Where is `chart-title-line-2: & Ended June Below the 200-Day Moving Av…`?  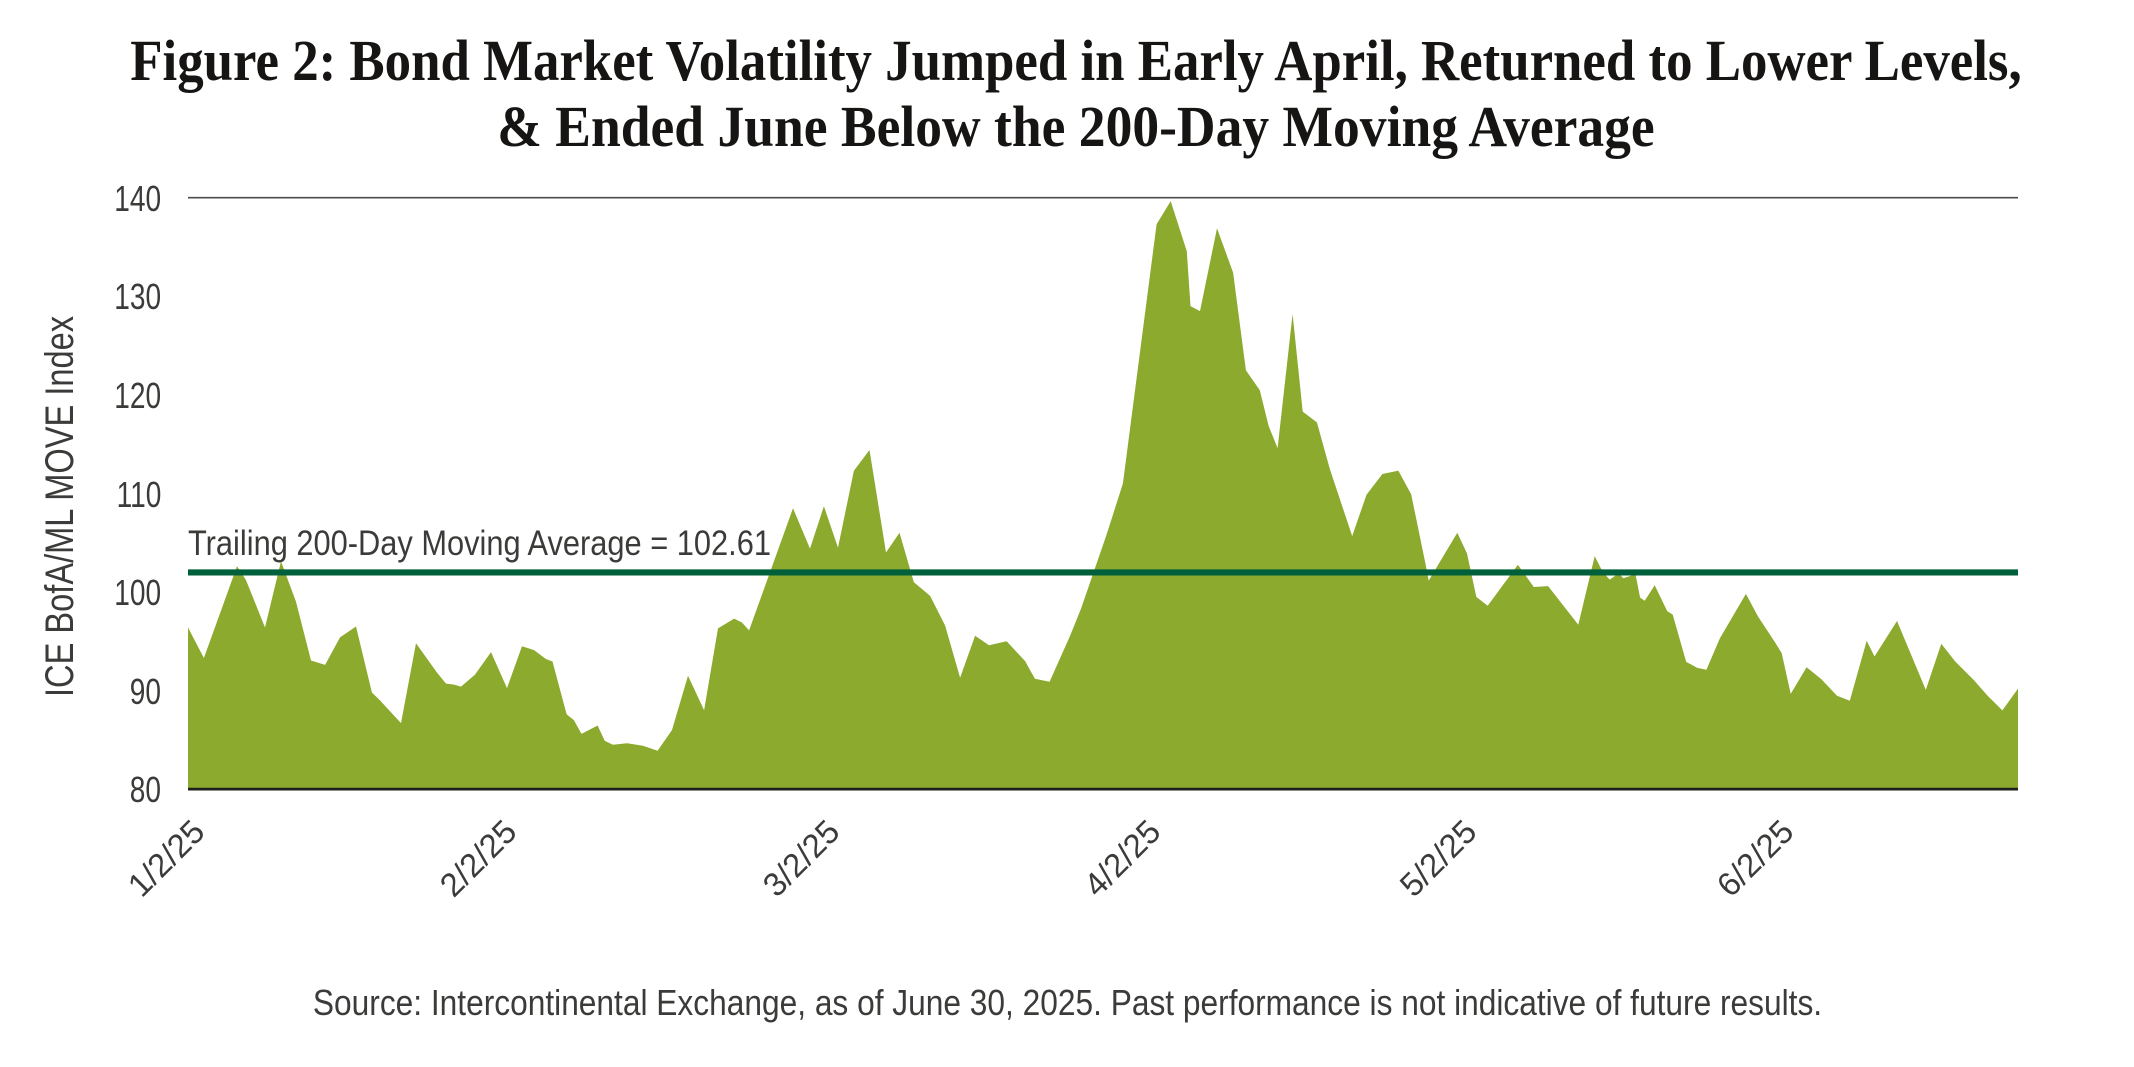 chart-title-line-2: & Ended June Below the 200-Day Moving Av… is located at coordinates (1076, 126).